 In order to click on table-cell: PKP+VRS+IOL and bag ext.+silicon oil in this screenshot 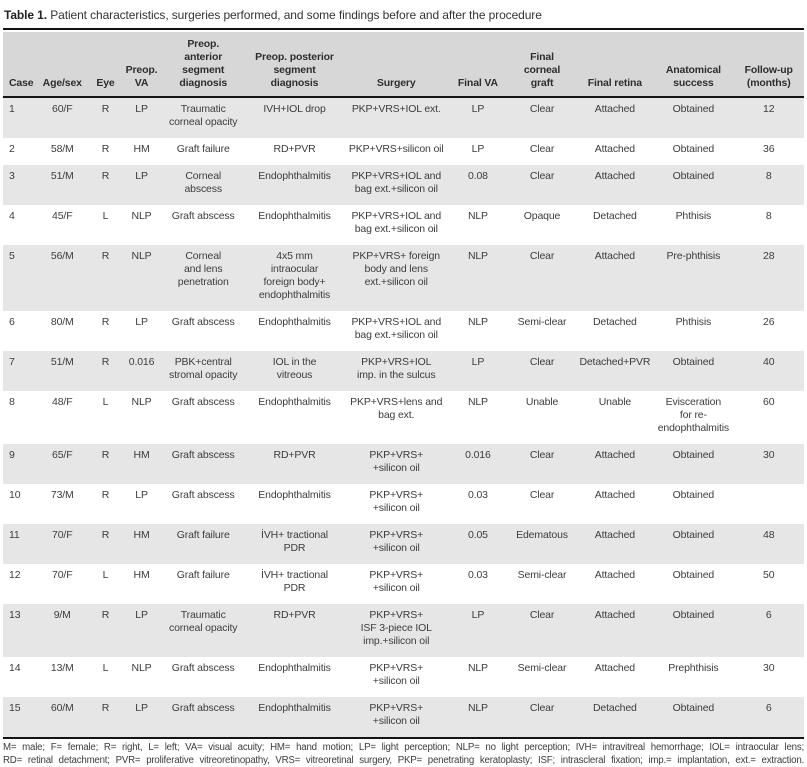, I will do `click(396, 185)`.